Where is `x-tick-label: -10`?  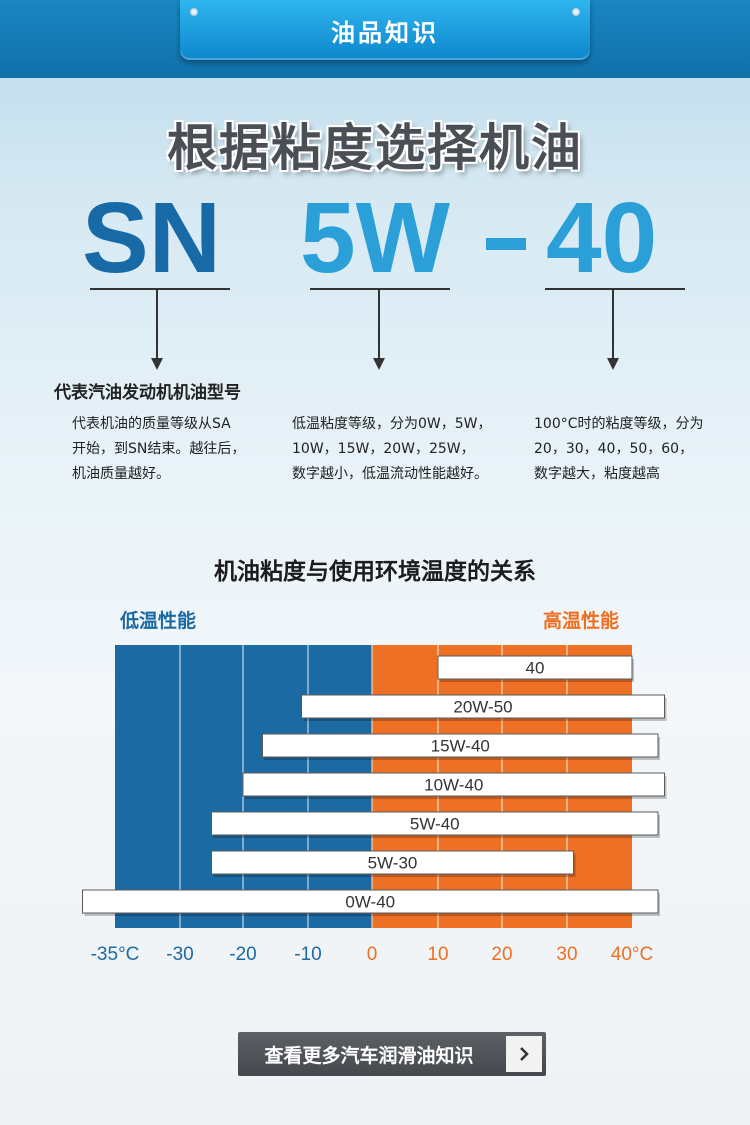 x-tick-label: -10 is located at coordinates (307, 954).